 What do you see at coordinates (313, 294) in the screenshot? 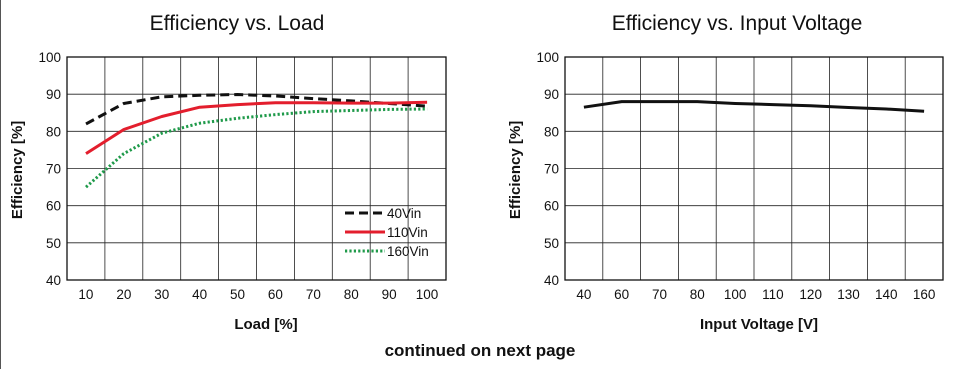
I see `chart1-xtick-70: 70` at bounding box center [313, 294].